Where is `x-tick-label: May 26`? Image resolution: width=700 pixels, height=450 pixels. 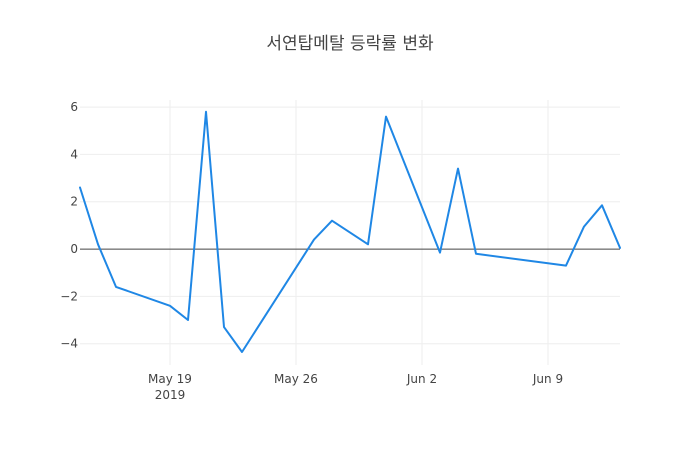 x-tick-label: May 26 is located at coordinates (296, 379).